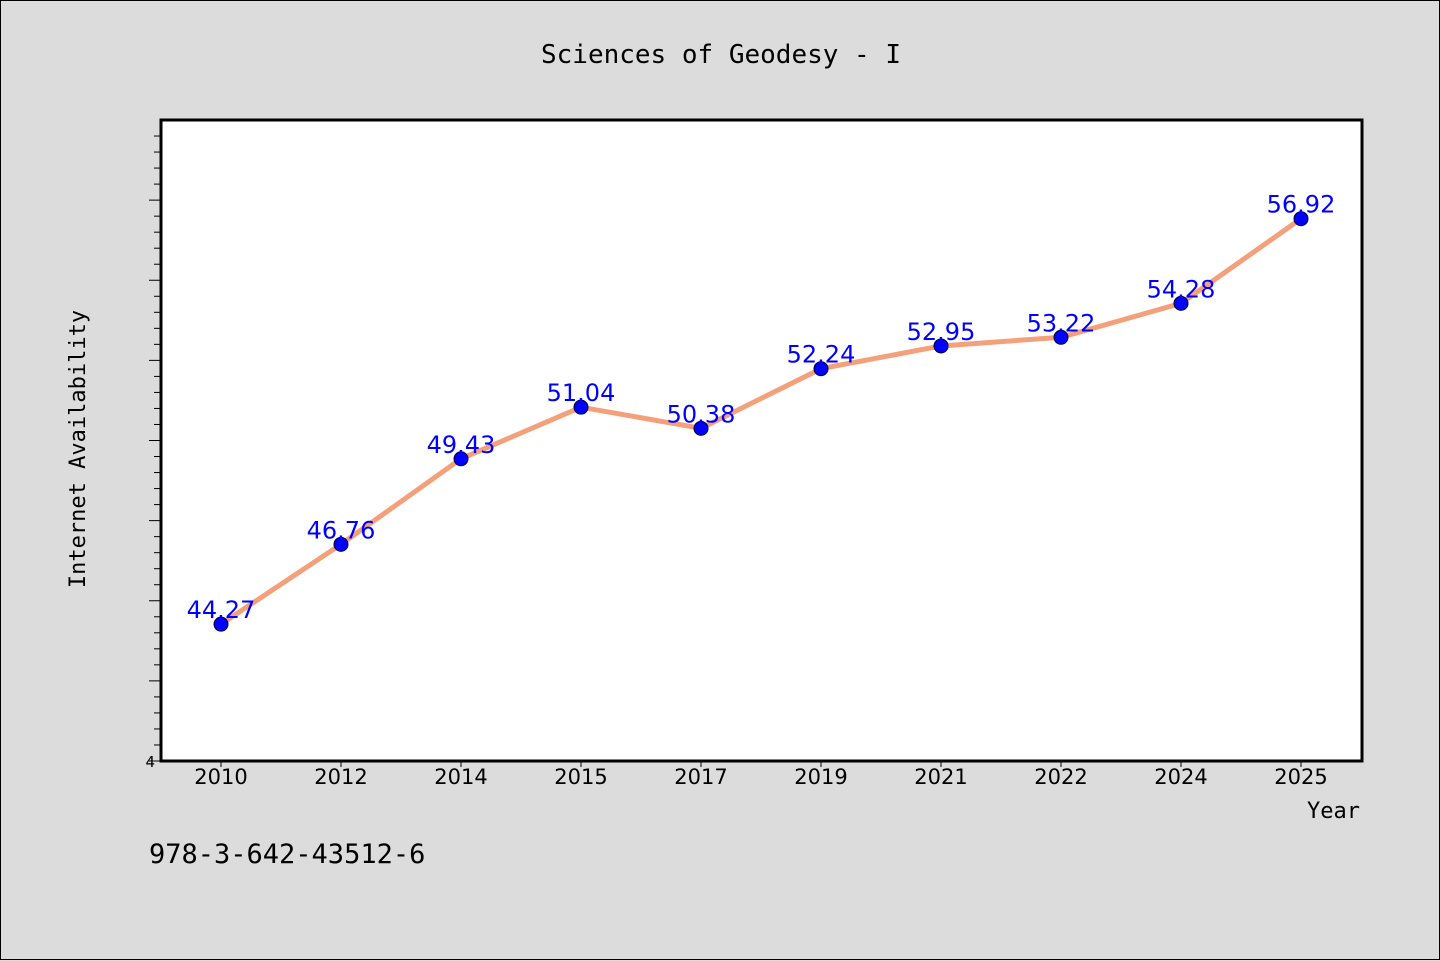  What do you see at coordinates (220, 777) in the screenshot?
I see `x-tick-label: 2010` at bounding box center [220, 777].